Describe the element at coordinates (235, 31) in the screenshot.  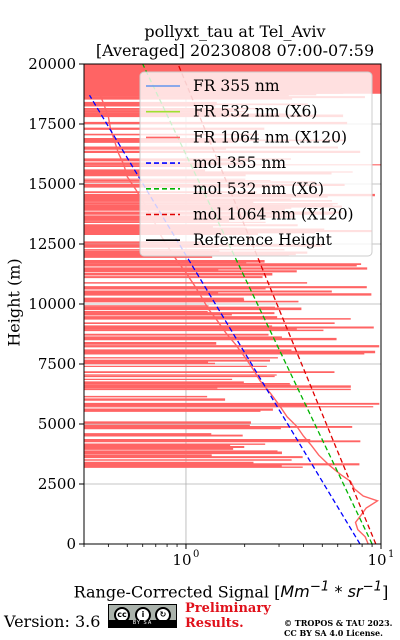
I see `chart-title-line1: pollyxt_tau at Tel_Aviv` at that location.